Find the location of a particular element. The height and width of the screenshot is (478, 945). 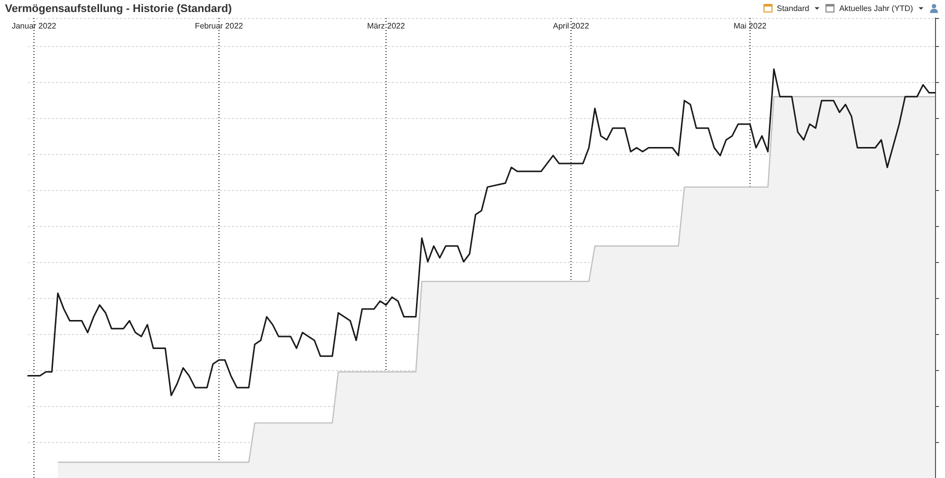

x-tick-label: Februar 2022 is located at coordinates (219, 26).